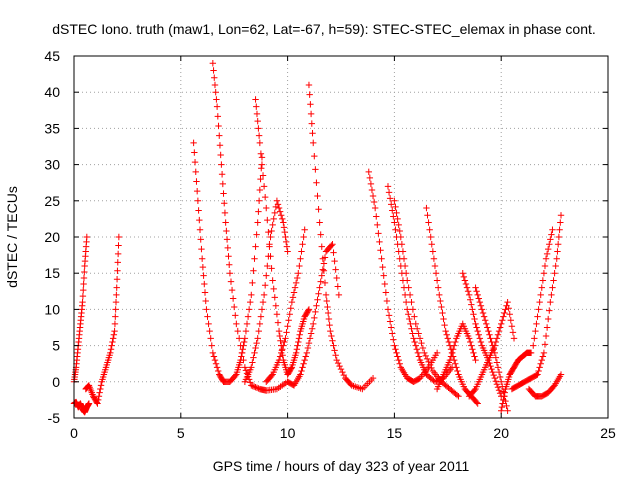 This screenshot has height=480, width=640. What do you see at coordinates (341, 466) in the screenshot?
I see `x-axis-label: GPS time / hours of day 323 of year 2011` at bounding box center [341, 466].